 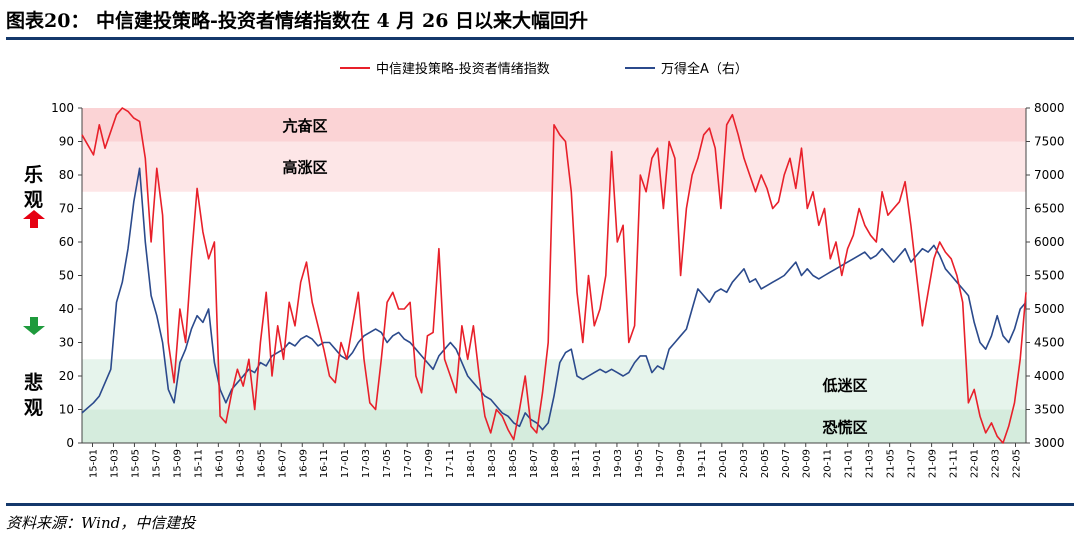 What do you see at coordinates (1049, 309) in the screenshot?
I see `right-tick-label: 5000` at bounding box center [1049, 309].